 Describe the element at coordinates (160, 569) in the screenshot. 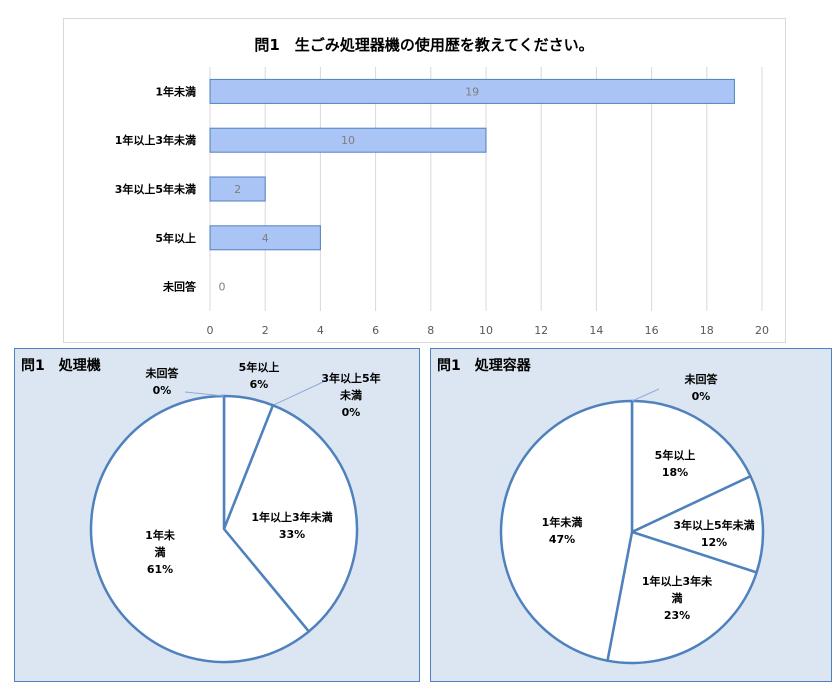

I see `slice-label-line: 61%` at that location.